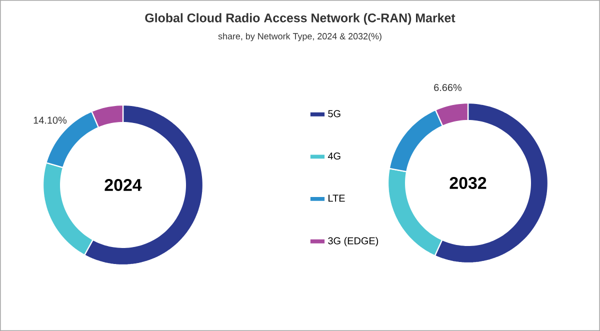 This screenshot has width=600, height=331. What do you see at coordinates (336, 198) in the screenshot?
I see `legend-label: LTE` at bounding box center [336, 198].